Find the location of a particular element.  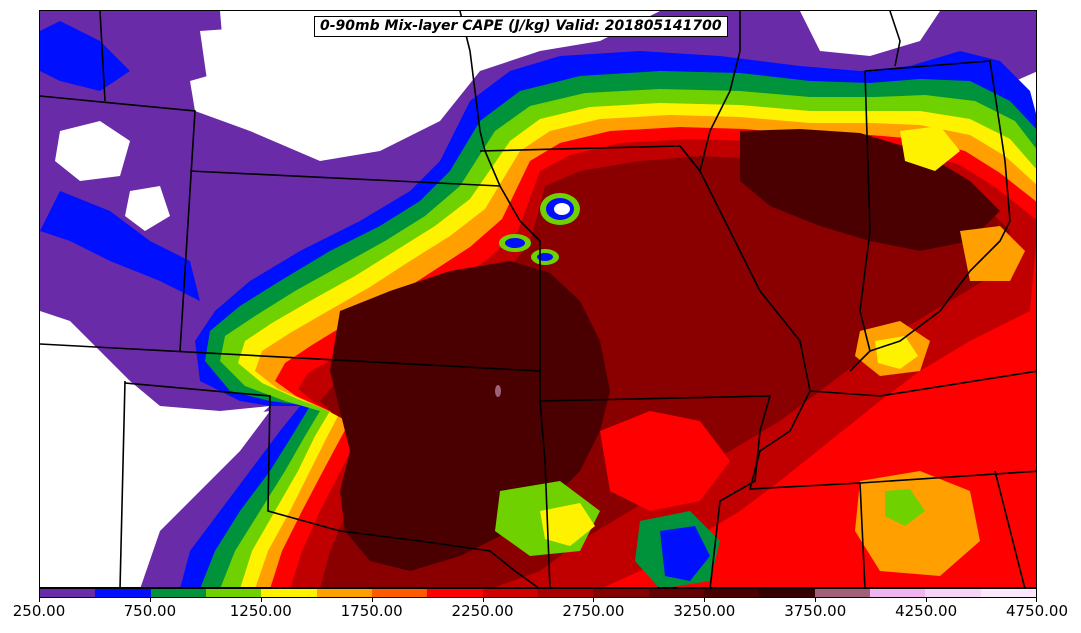

colorbar-tick-label: 750.00 is located at coordinates (150, 611).